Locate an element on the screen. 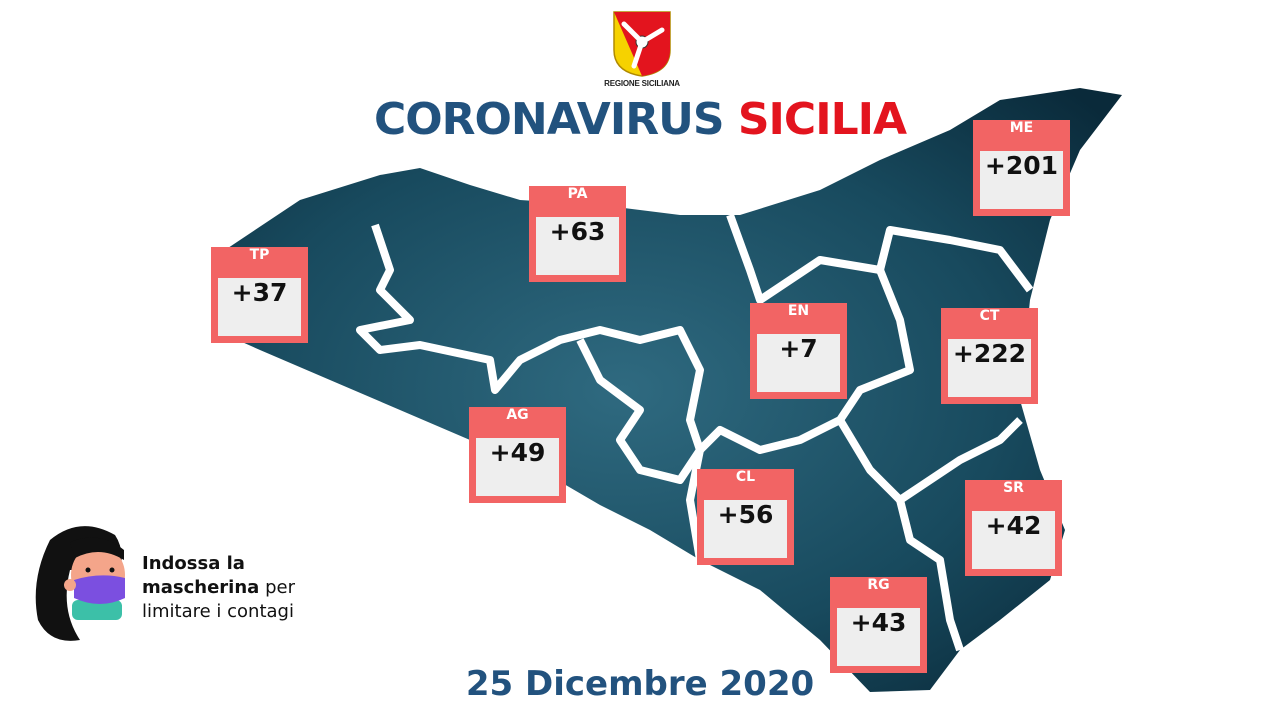 This screenshot has width=1280, height=720. province-code: TP is located at coordinates (259, 255).